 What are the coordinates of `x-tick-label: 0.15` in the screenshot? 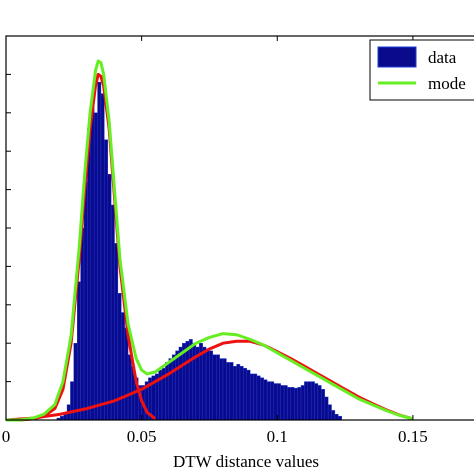 It's located at (413, 436).